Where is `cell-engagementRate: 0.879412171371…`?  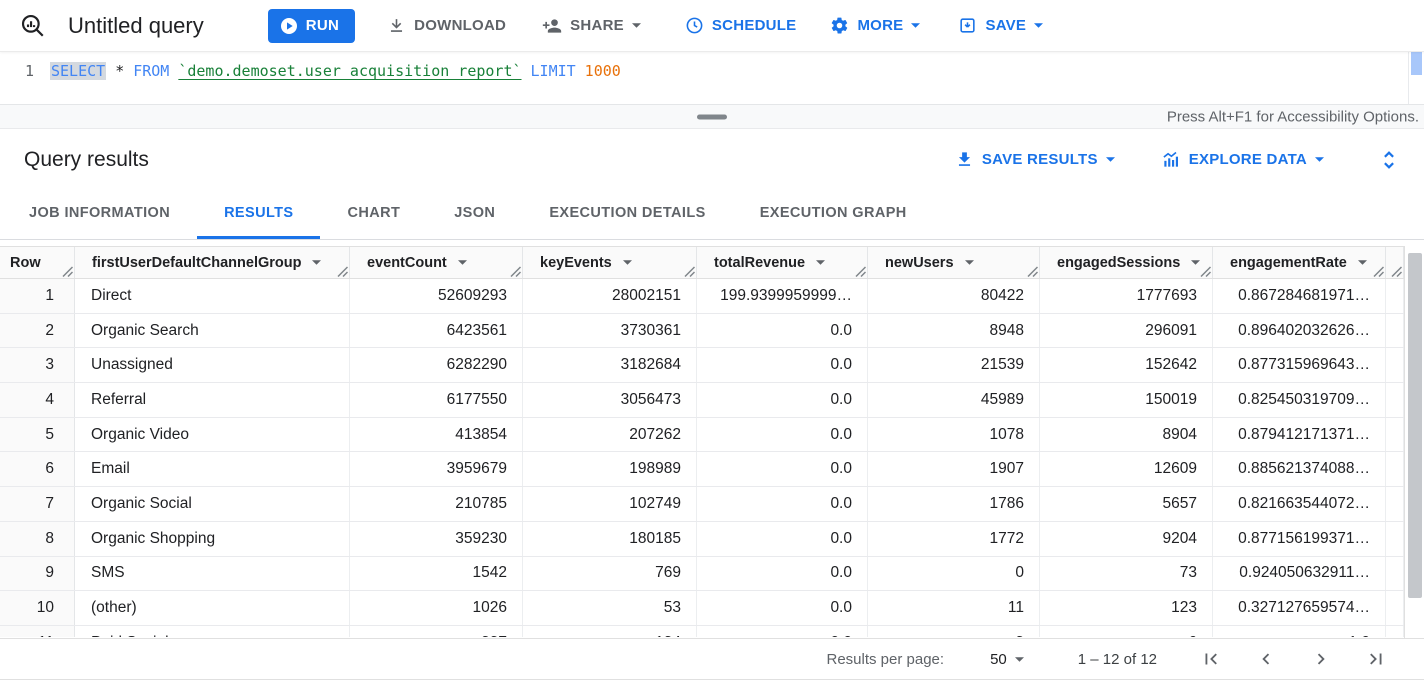 cell-engagementRate: 0.879412171371… is located at coordinates (1299, 434).